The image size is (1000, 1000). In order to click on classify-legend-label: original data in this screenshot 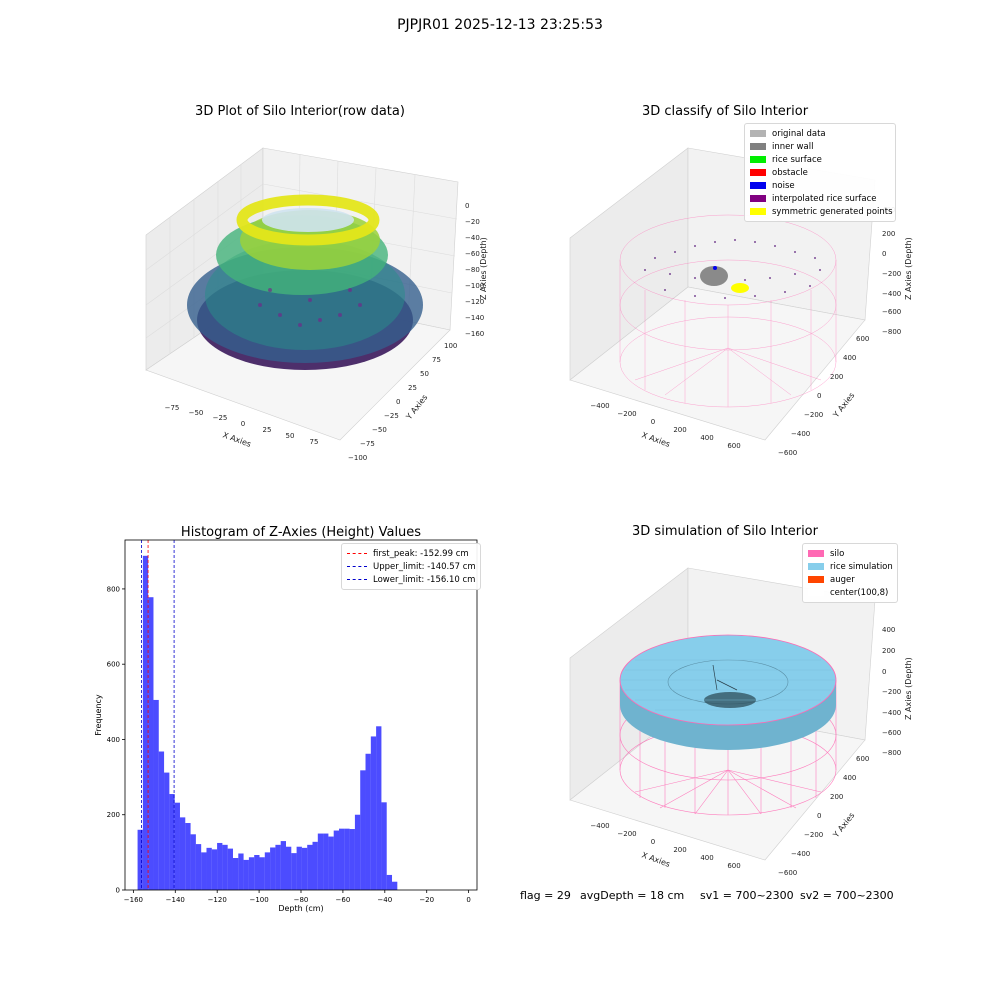, I will do `click(799, 133)`.